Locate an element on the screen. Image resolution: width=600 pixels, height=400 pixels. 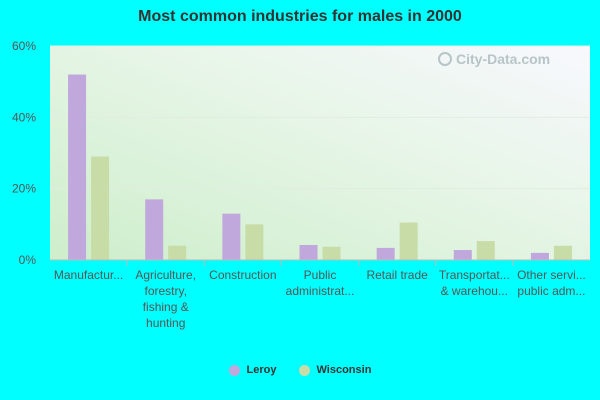
chart-title: Most common industries for males in 2000 is located at coordinates (300, 16).